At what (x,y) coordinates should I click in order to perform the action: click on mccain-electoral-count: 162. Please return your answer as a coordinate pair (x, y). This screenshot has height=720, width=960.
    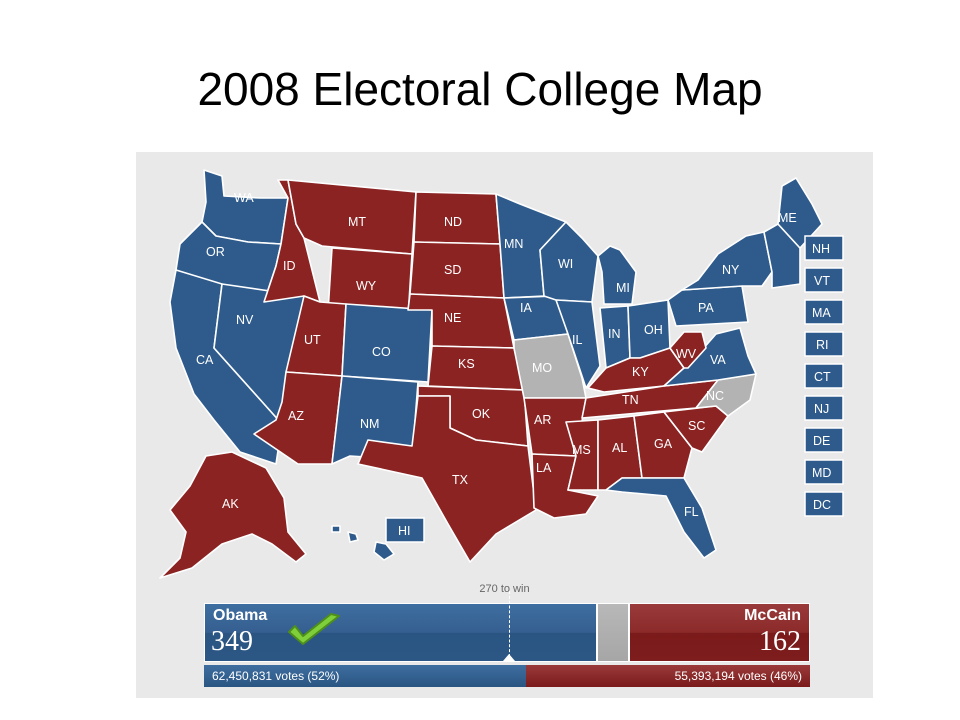
    Looking at the image, I should click on (780, 641).